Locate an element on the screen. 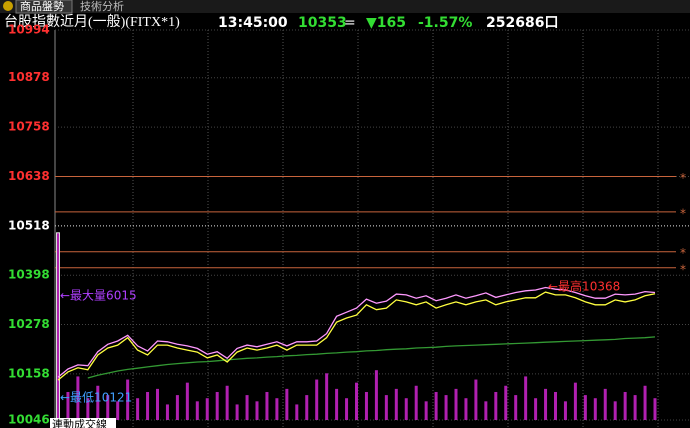  tab is located at coordinates (44, 7).